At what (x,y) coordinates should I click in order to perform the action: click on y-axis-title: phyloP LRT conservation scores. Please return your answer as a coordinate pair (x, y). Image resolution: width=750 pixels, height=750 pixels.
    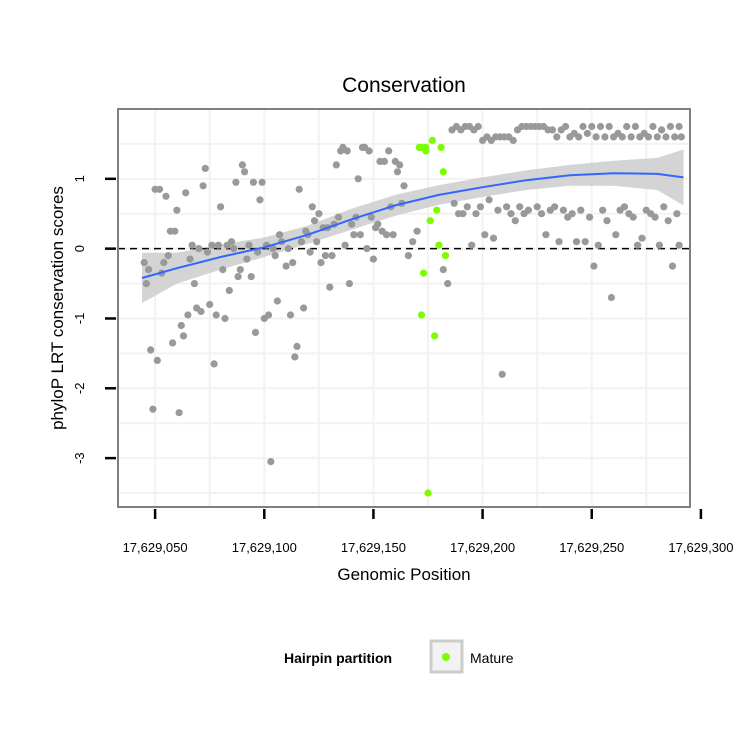
    Looking at the image, I should click on (57, 308).